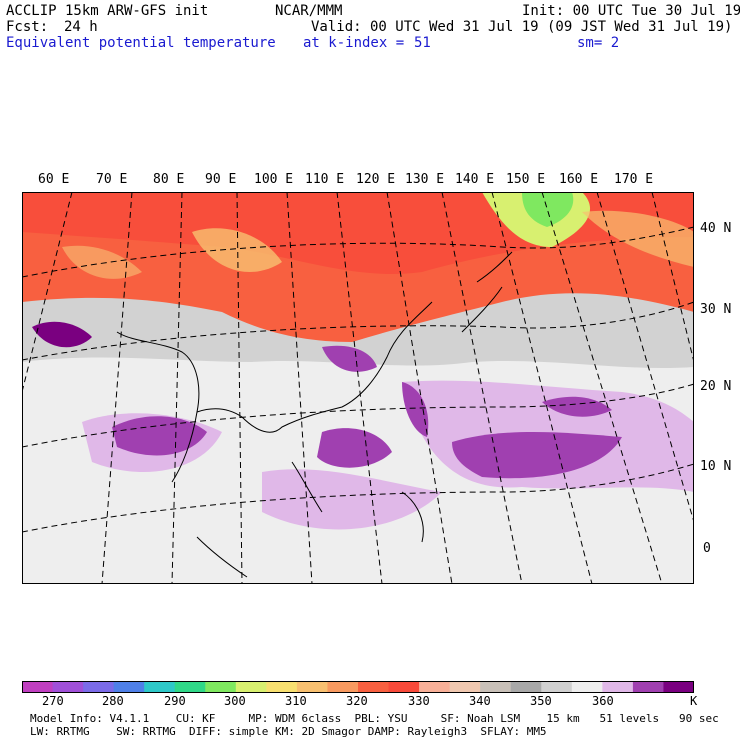  I want to click on lon-label: 140 E, so click(475, 179).